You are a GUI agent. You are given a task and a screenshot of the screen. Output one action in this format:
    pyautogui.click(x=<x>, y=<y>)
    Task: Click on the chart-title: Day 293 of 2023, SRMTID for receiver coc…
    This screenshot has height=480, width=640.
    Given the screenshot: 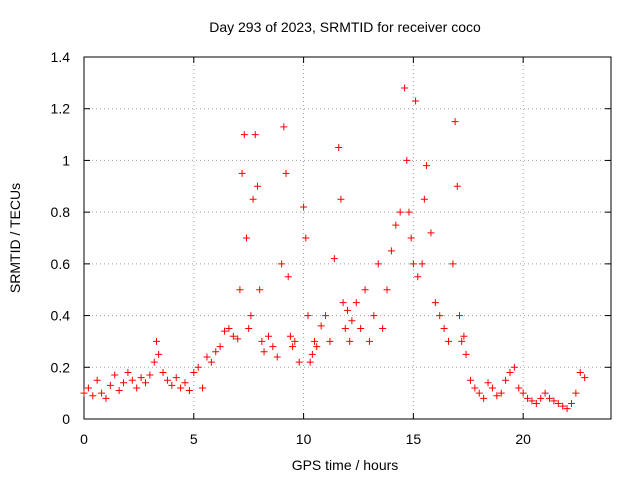 What is the action you would take?
    pyautogui.click(x=345, y=27)
    